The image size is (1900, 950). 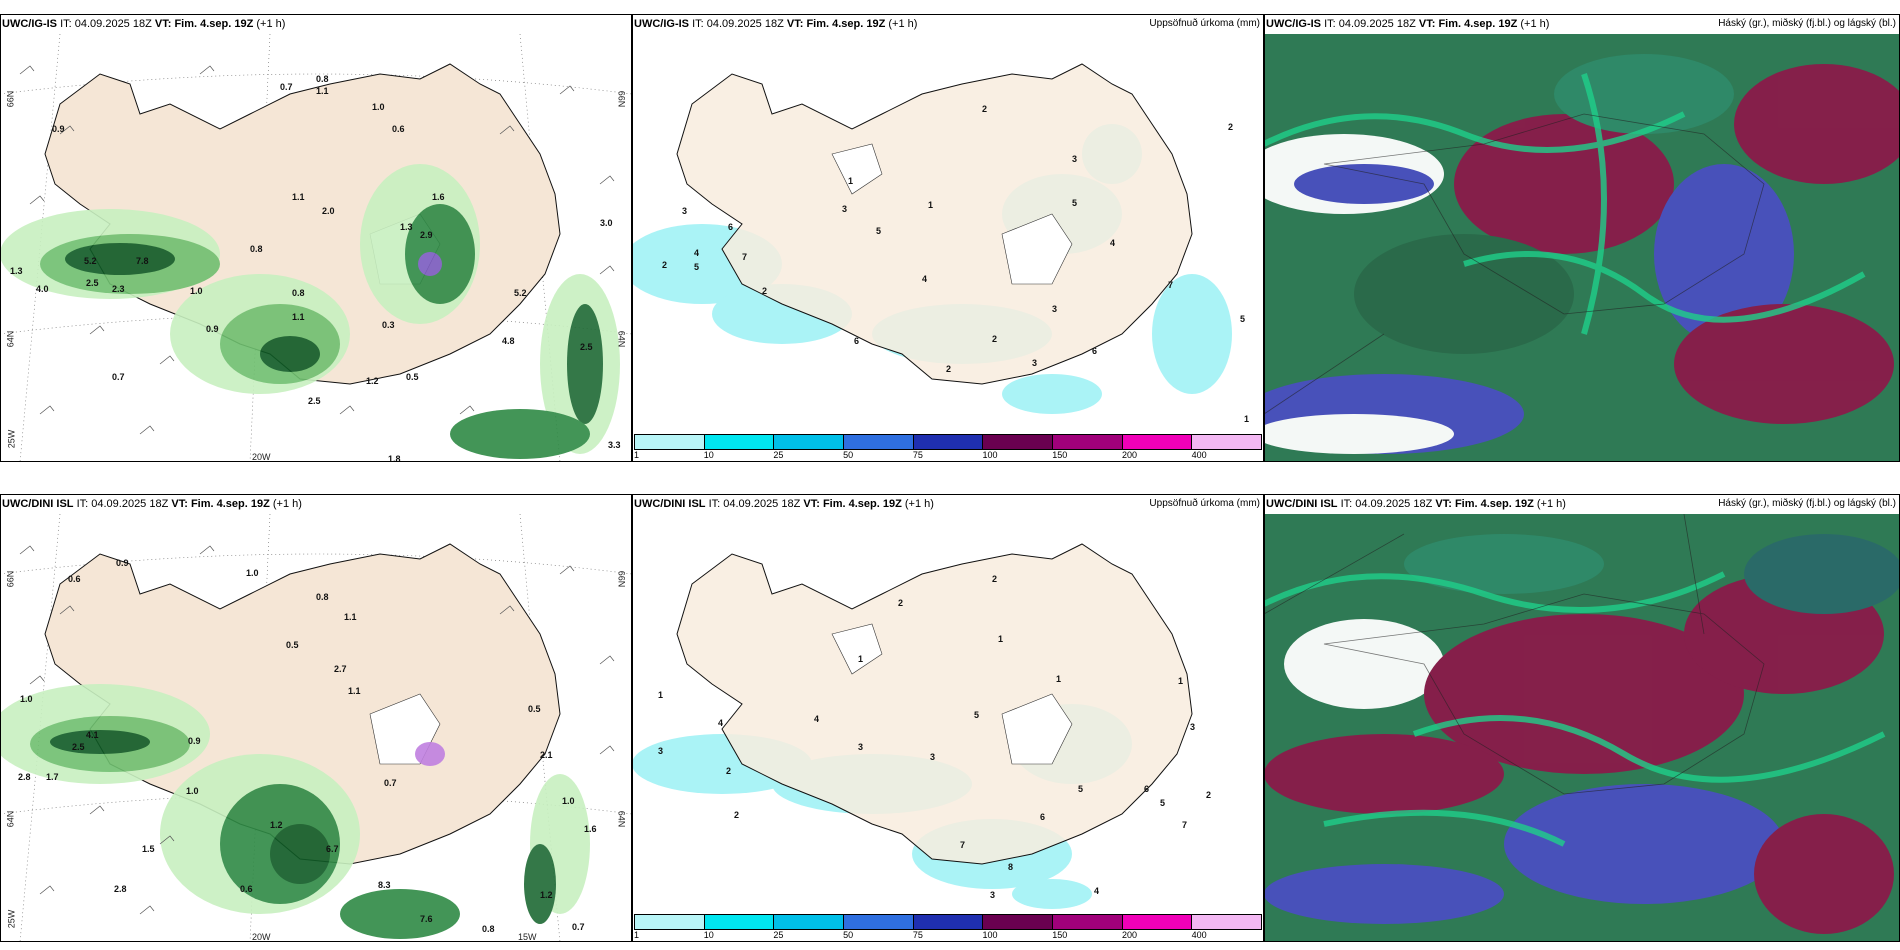 What do you see at coordinates (1377, 24) in the screenshot?
I see `it-value: 04.09.2025 18Z` at bounding box center [1377, 24].